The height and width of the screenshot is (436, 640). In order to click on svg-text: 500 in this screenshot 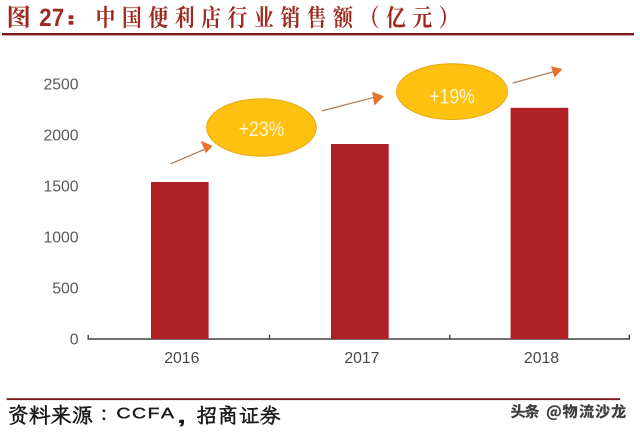, I will do `click(65, 289)`.